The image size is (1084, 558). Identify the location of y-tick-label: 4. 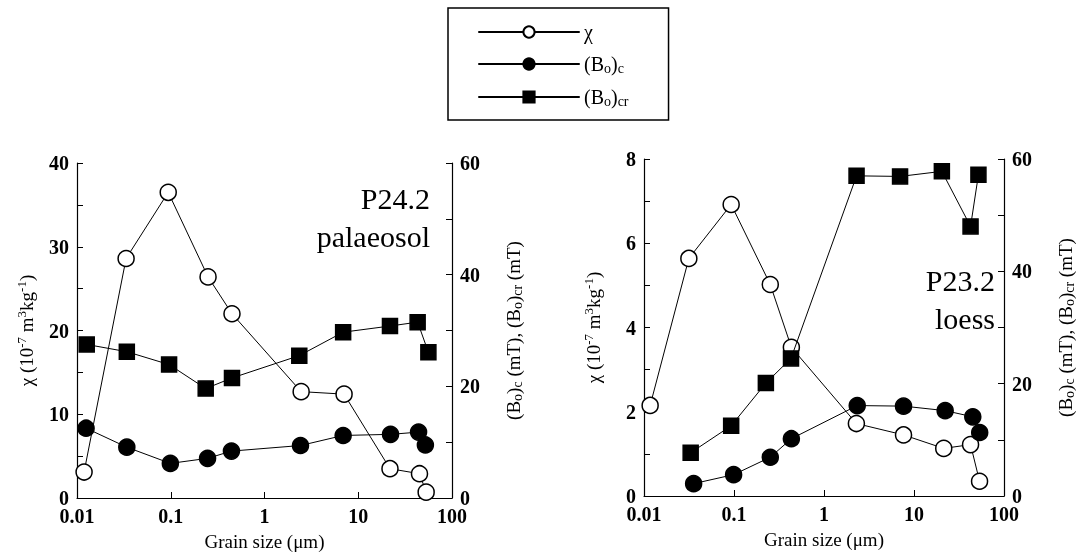
(631, 327).